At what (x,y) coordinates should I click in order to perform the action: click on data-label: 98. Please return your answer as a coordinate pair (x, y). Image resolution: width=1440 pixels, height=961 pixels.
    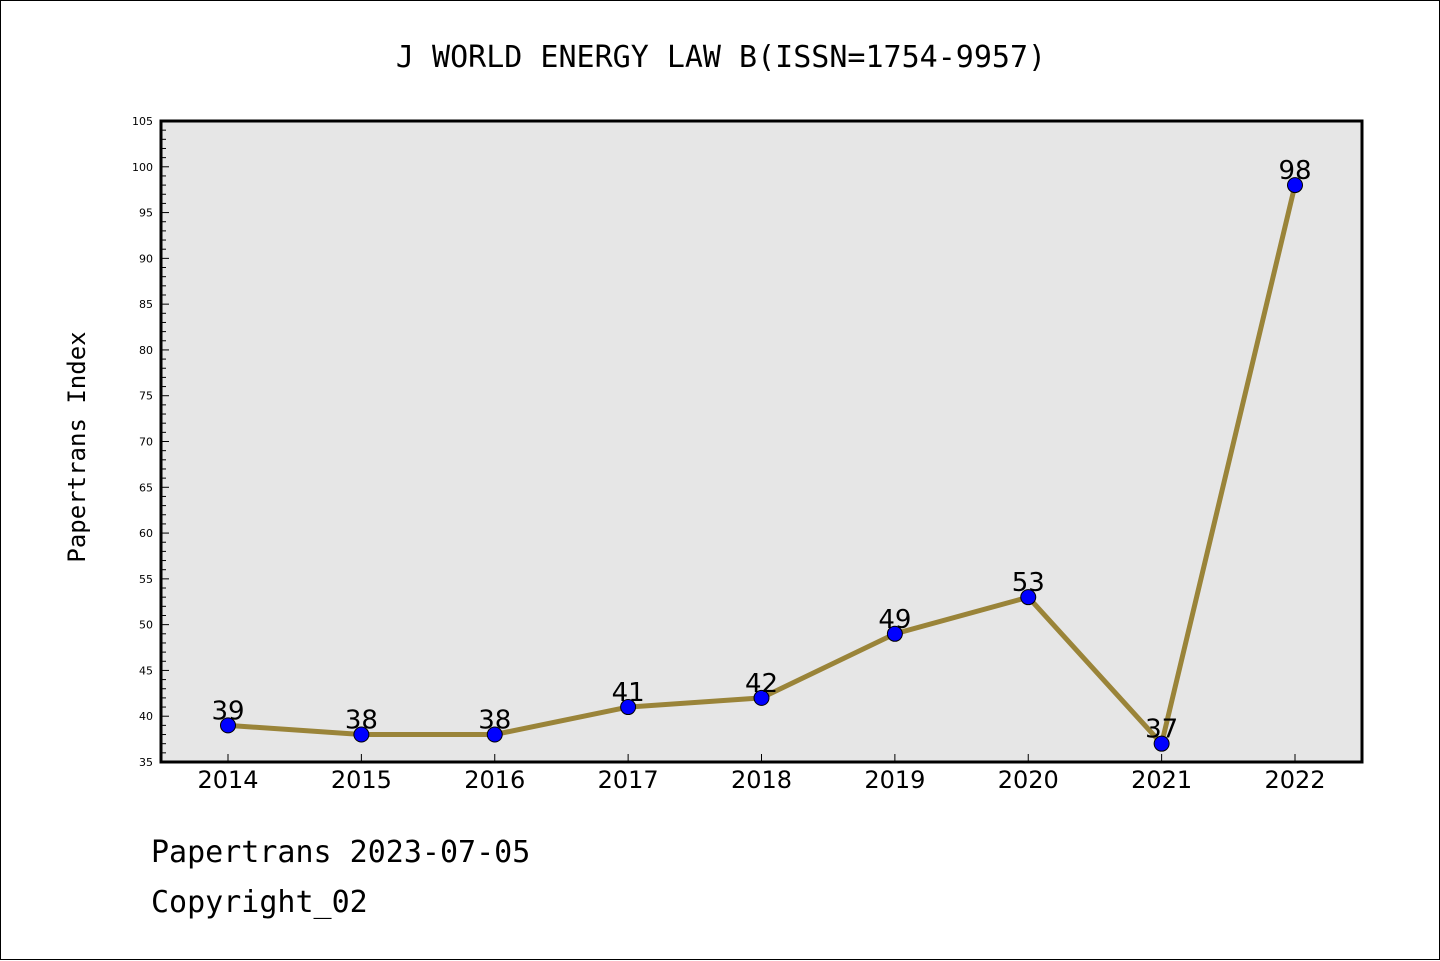
    Looking at the image, I should click on (1294, 171).